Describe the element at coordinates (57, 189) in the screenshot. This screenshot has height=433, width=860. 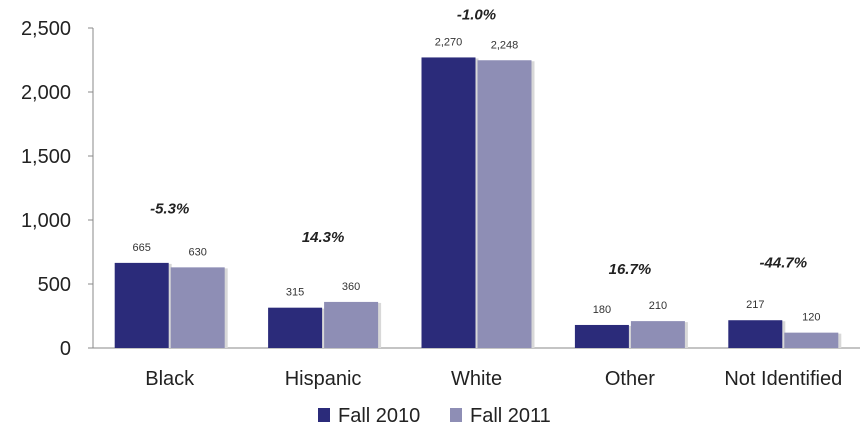
I see `y-axis: 0 500 1,000 1,500 2,000 2,500` at that location.